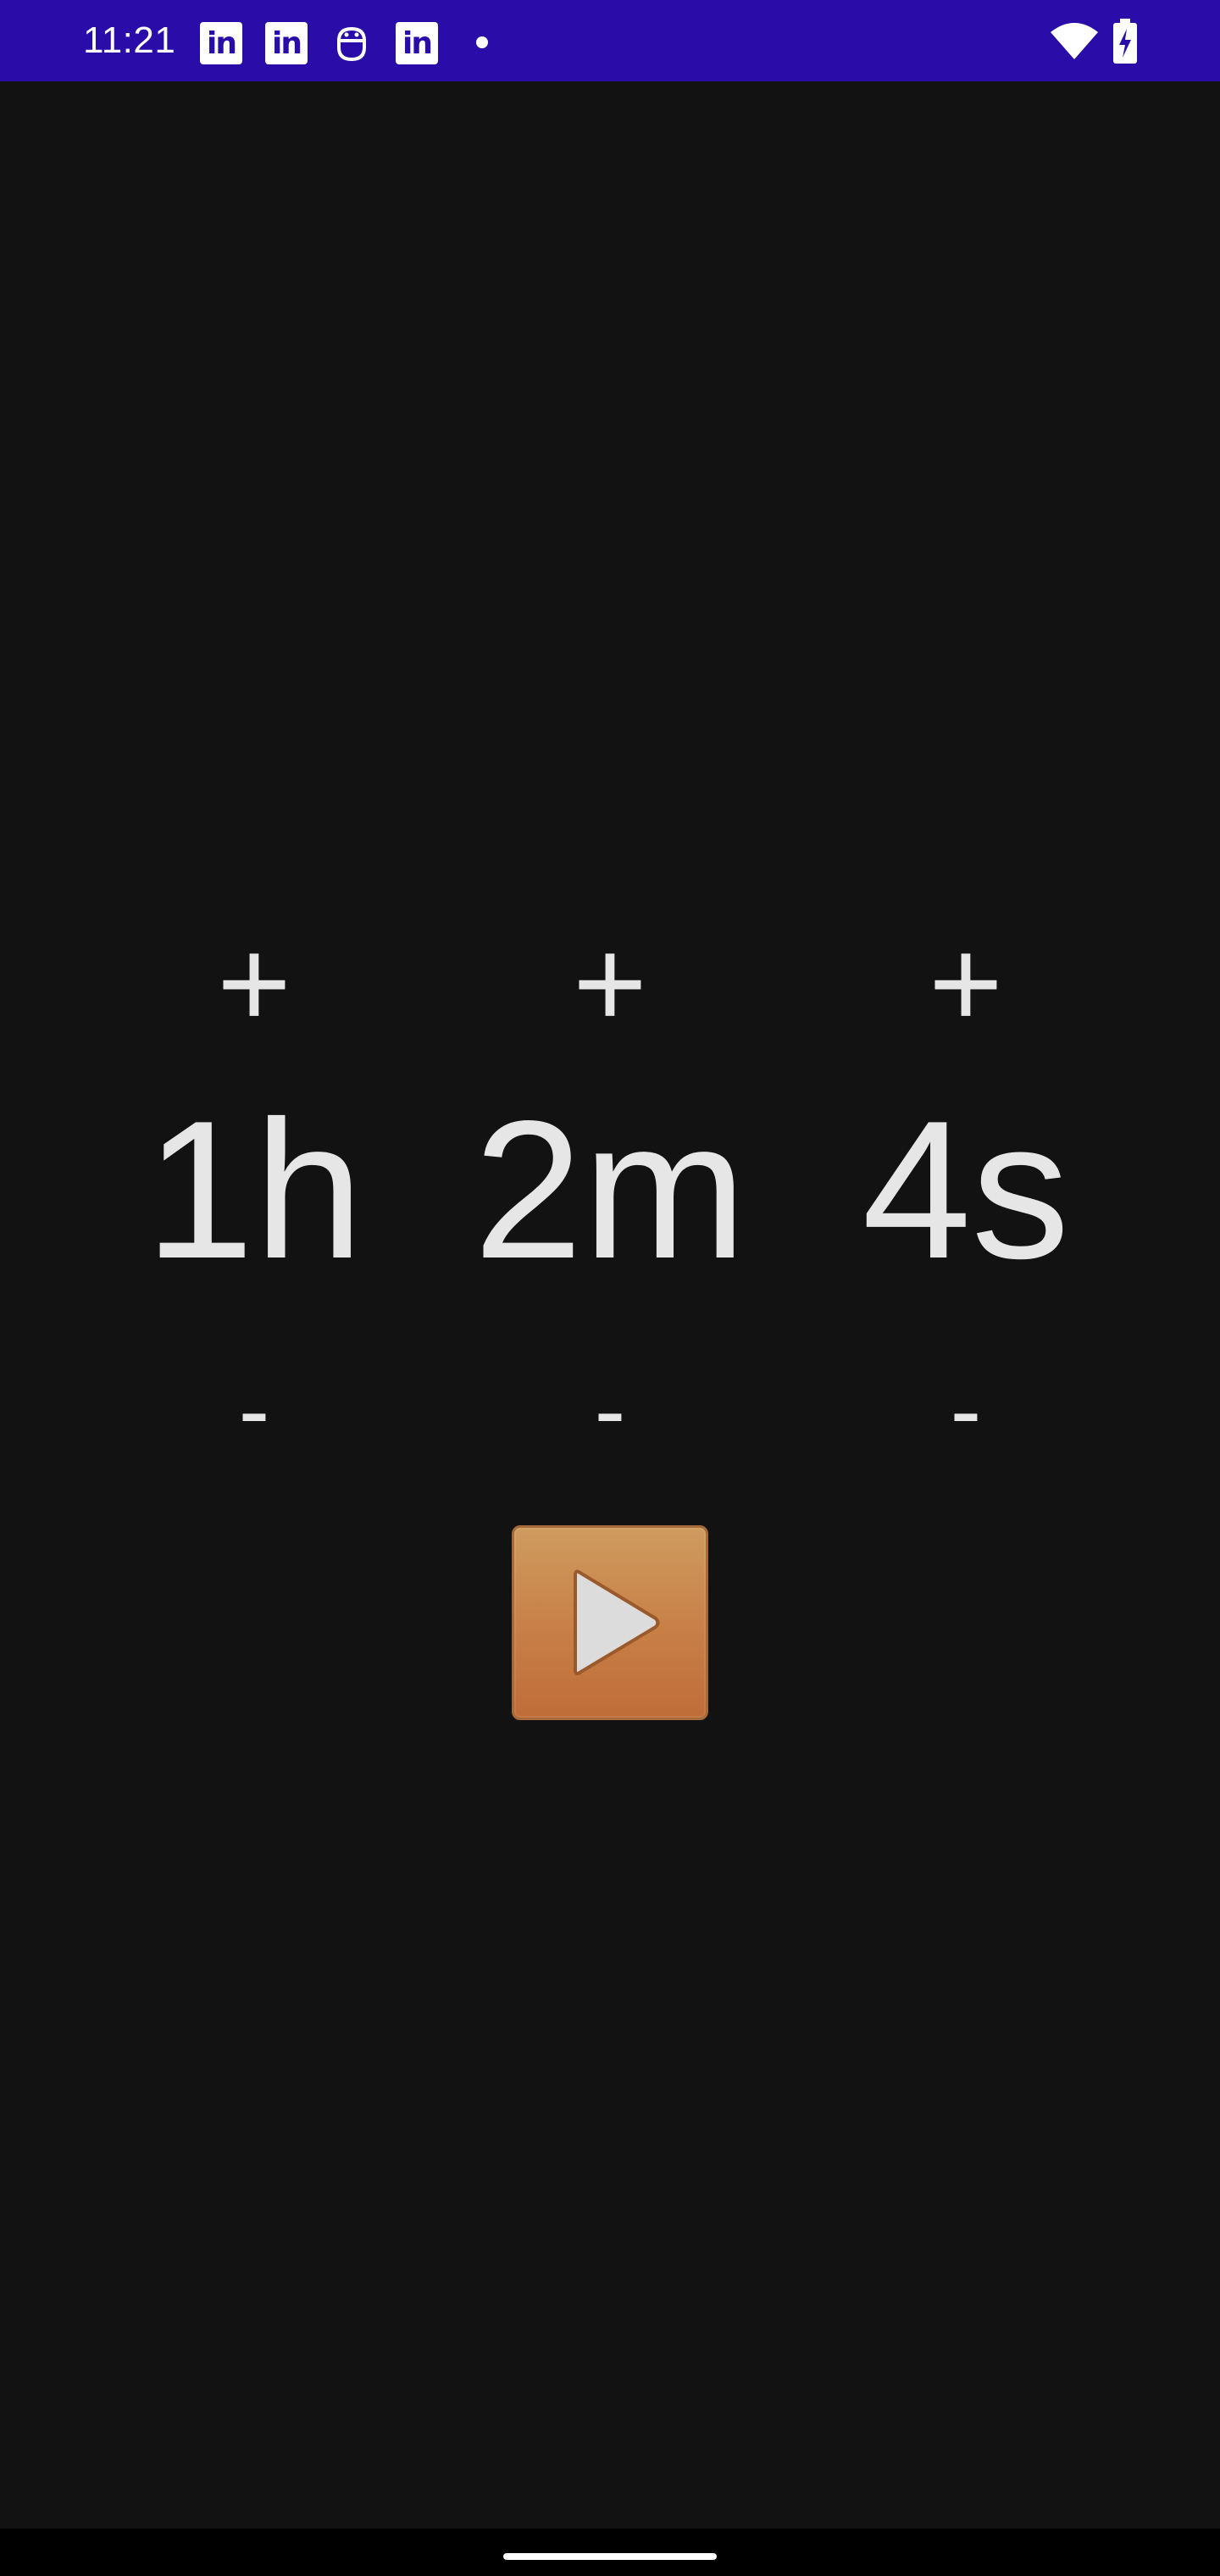 The width and height of the screenshot is (1220, 2576). I want to click on seconds-value: 4s, so click(966, 1190).